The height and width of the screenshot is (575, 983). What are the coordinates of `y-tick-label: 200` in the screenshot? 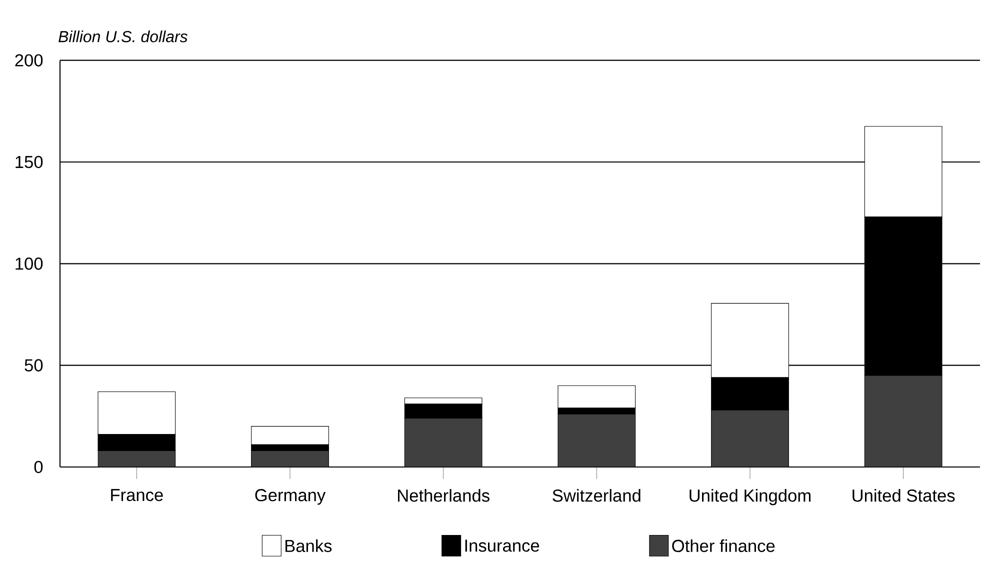 It's located at (29, 60).